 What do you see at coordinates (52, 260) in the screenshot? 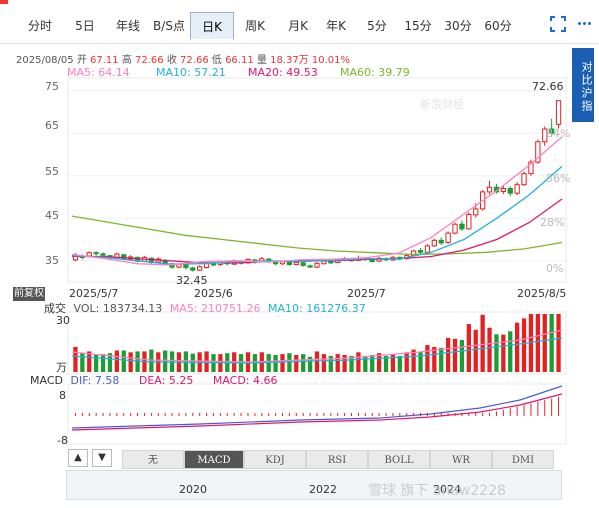
I see `price-tick: 35` at bounding box center [52, 260].